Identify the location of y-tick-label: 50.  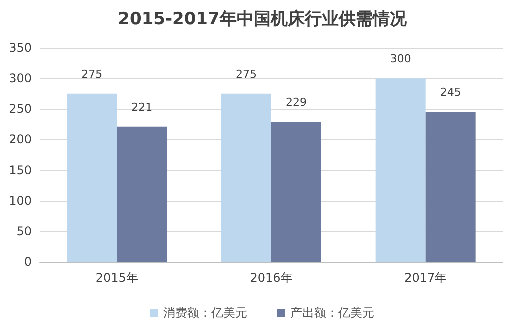
(24, 231).